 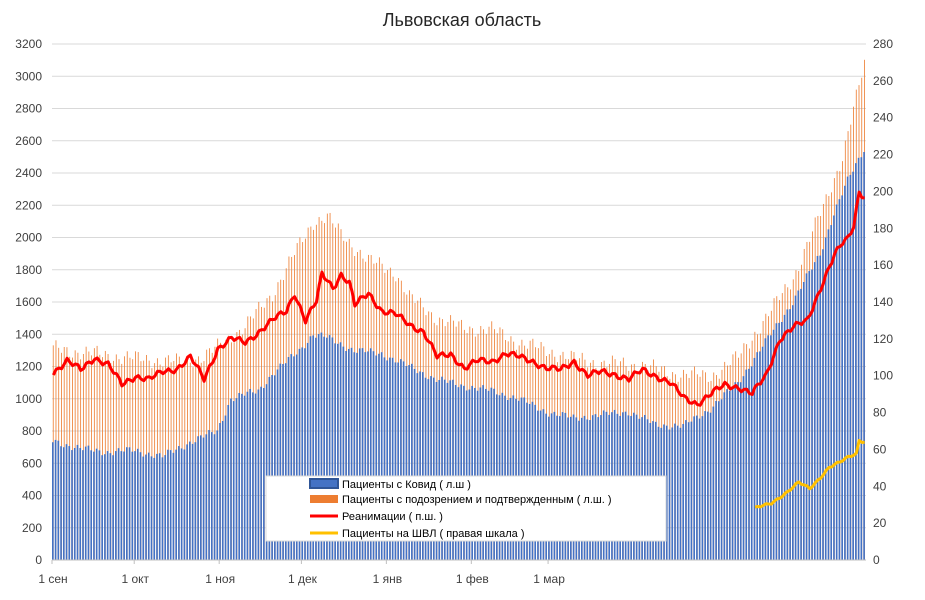 I want to click on left-tick-label: 400, so click(x=32, y=496).